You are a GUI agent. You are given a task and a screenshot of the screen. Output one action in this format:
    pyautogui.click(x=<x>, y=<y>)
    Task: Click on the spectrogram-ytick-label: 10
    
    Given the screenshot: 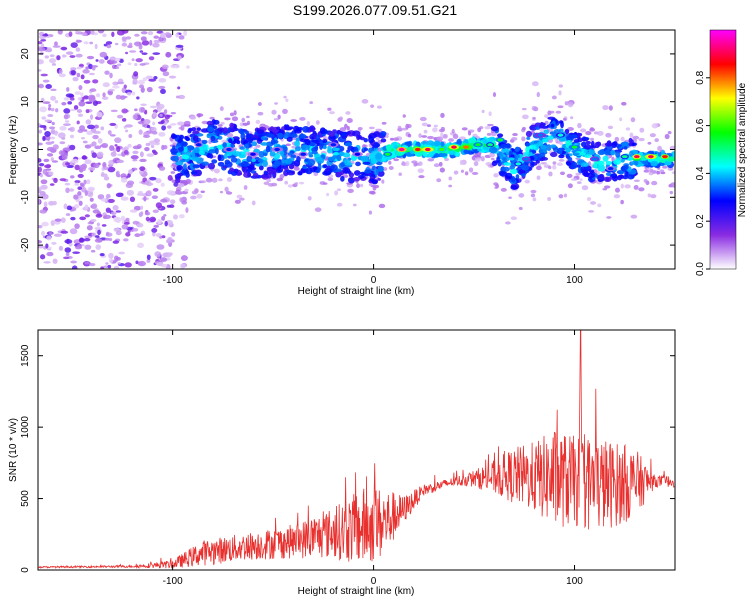 What is the action you would take?
    pyautogui.click(x=25, y=102)
    